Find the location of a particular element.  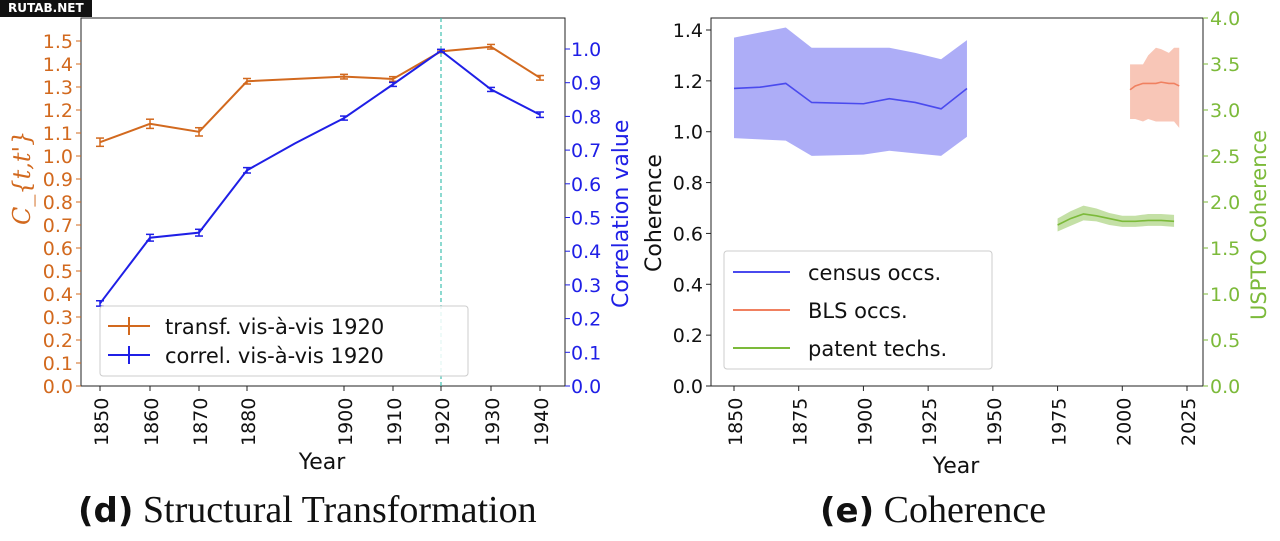

series-band-1-e is located at coordinates (1155, 87).